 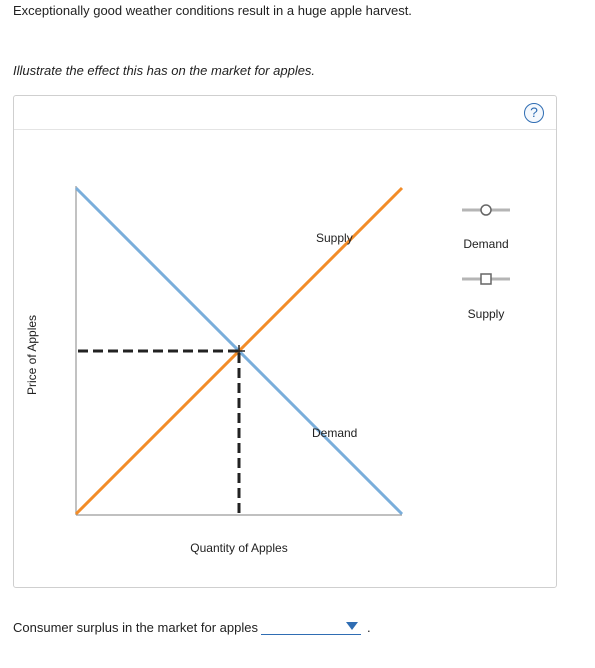 What do you see at coordinates (32, 355) in the screenshot?
I see `y-axis-label: Price of Apples` at bounding box center [32, 355].